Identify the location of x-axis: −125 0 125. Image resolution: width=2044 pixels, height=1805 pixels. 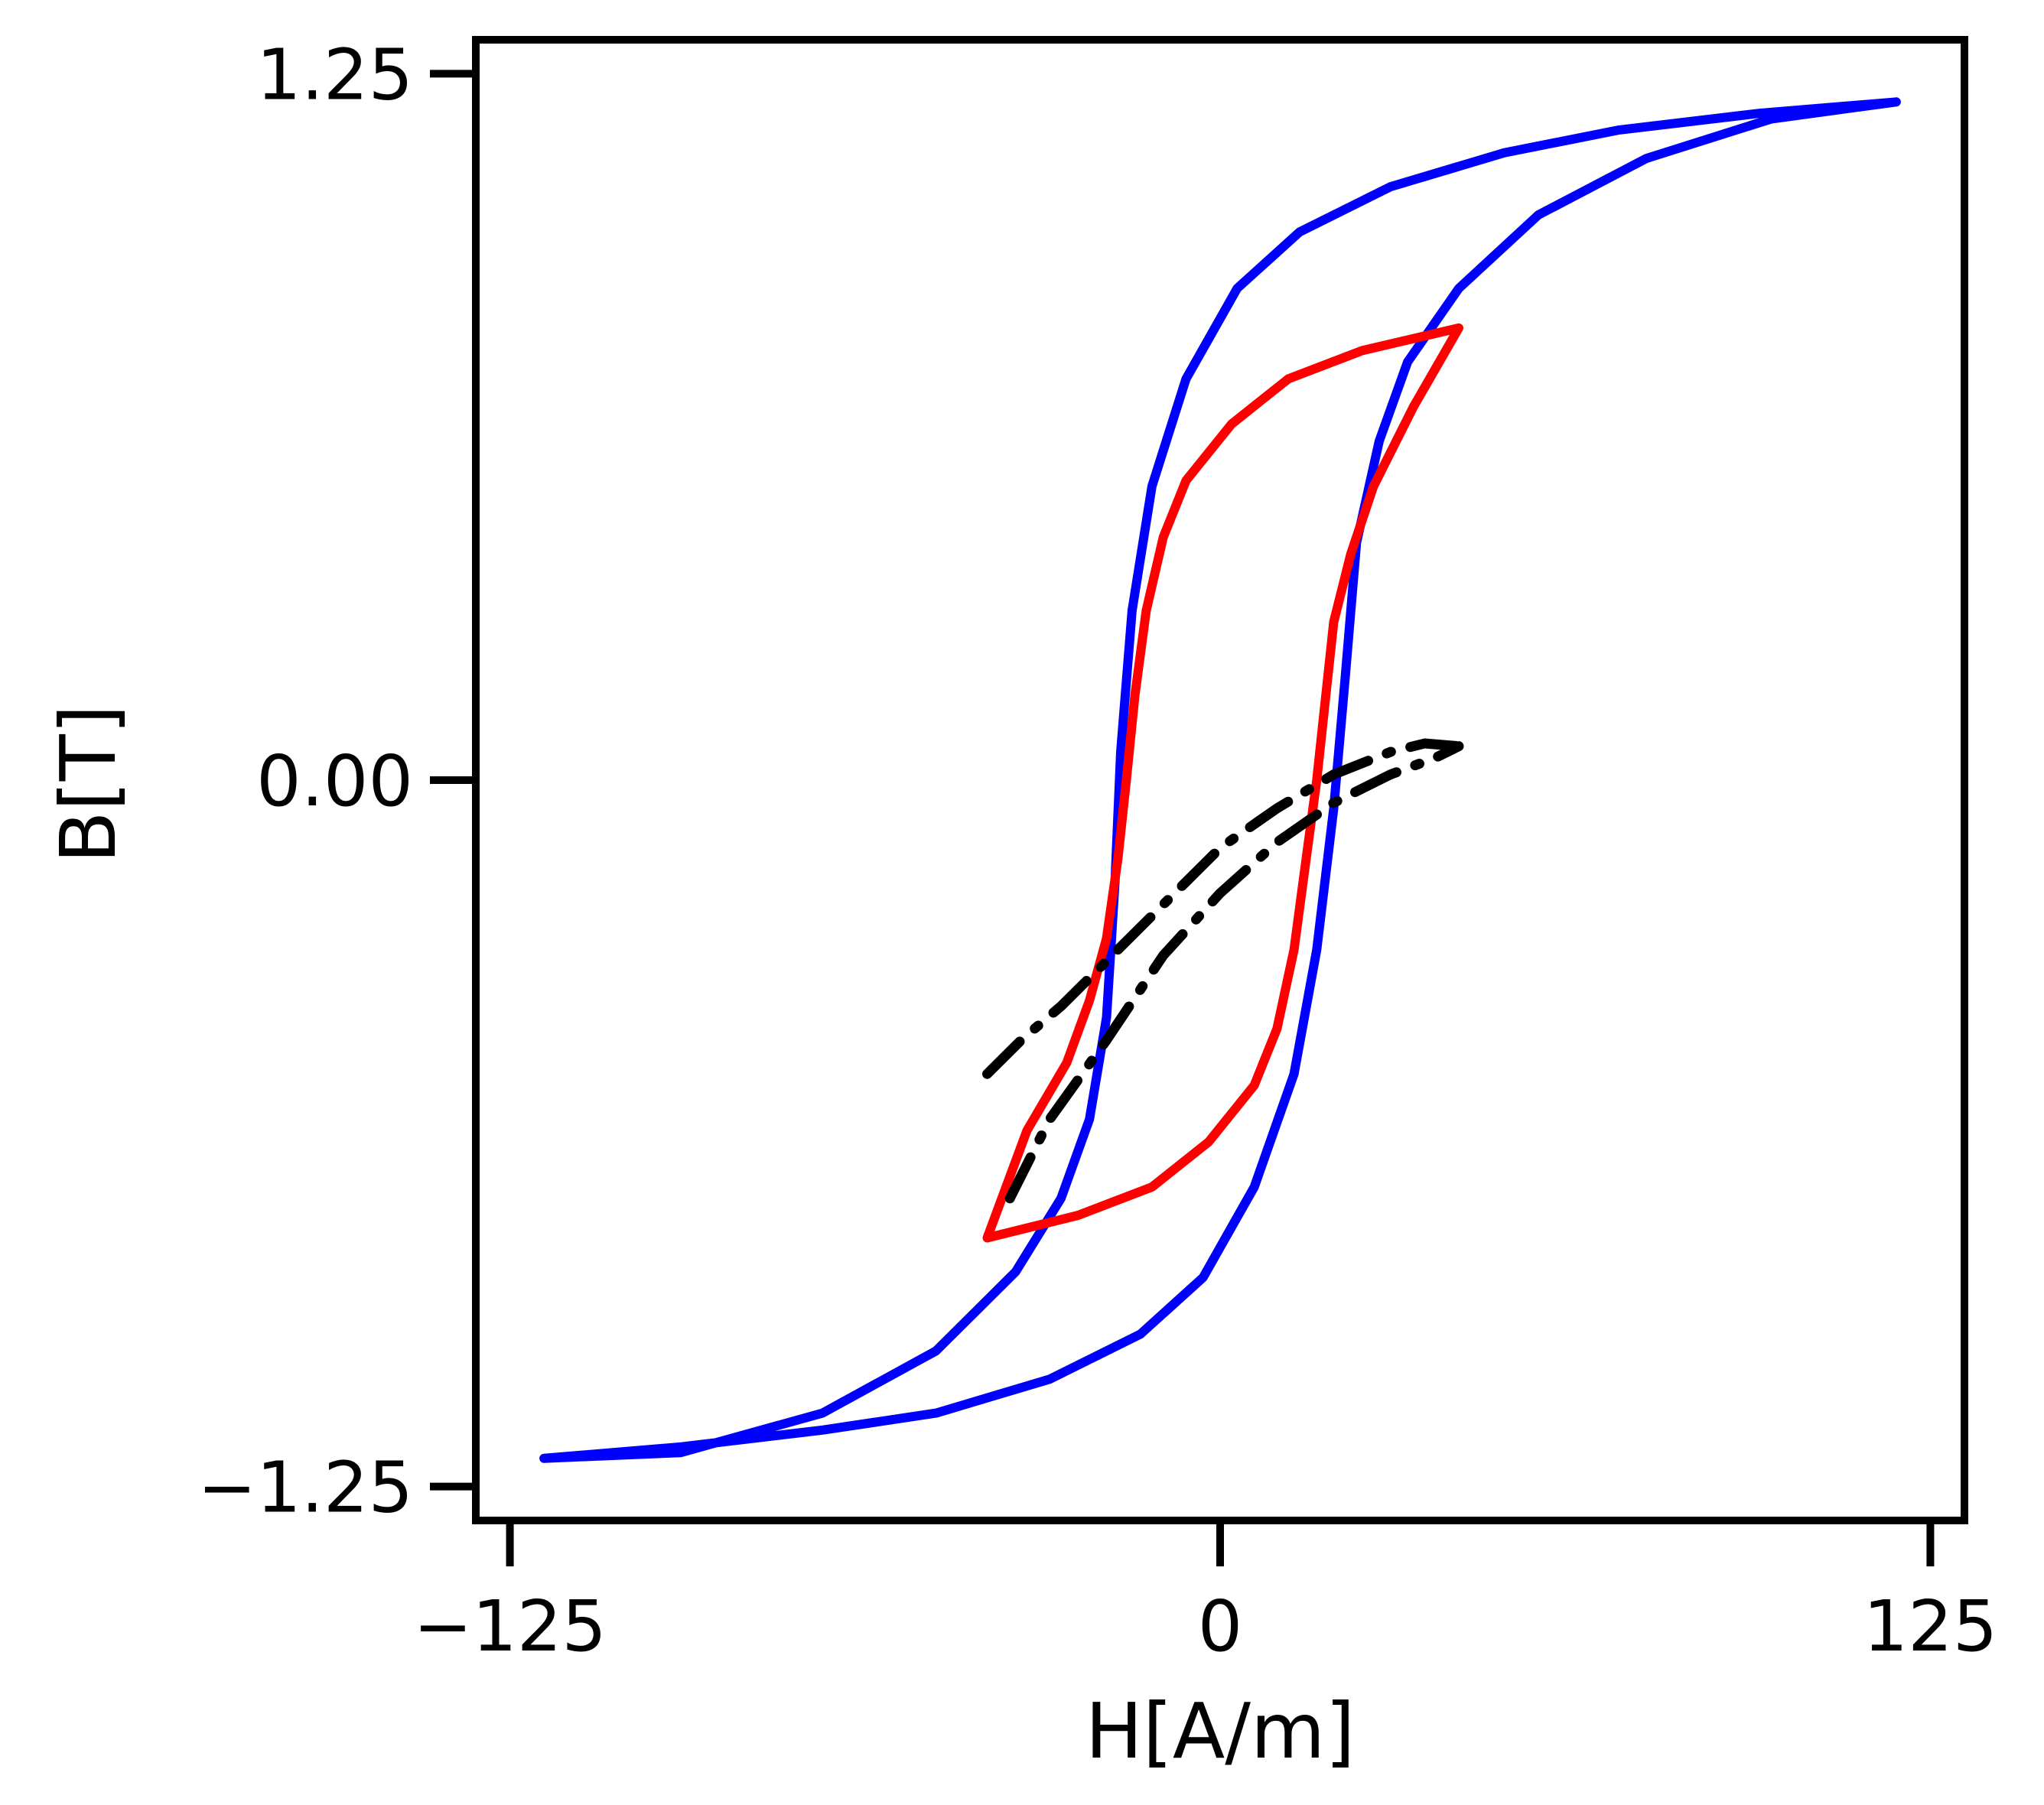
(1205, 1593).